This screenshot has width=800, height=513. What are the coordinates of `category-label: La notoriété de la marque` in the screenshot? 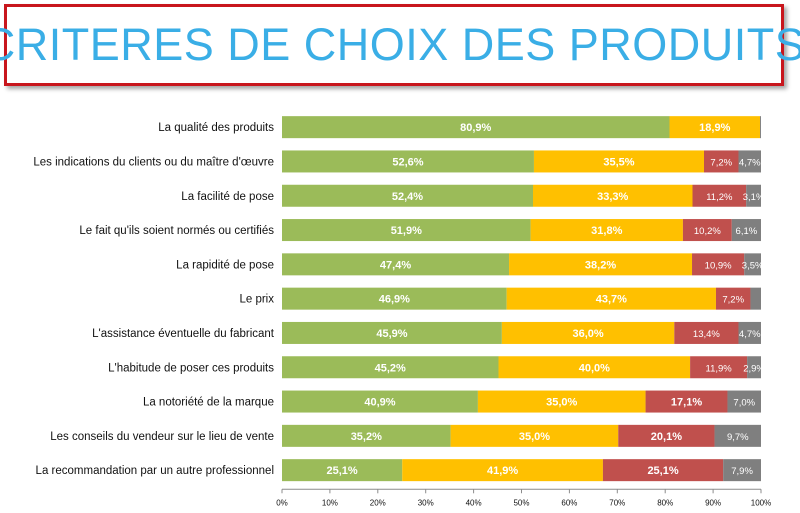 It's located at (208, 403).